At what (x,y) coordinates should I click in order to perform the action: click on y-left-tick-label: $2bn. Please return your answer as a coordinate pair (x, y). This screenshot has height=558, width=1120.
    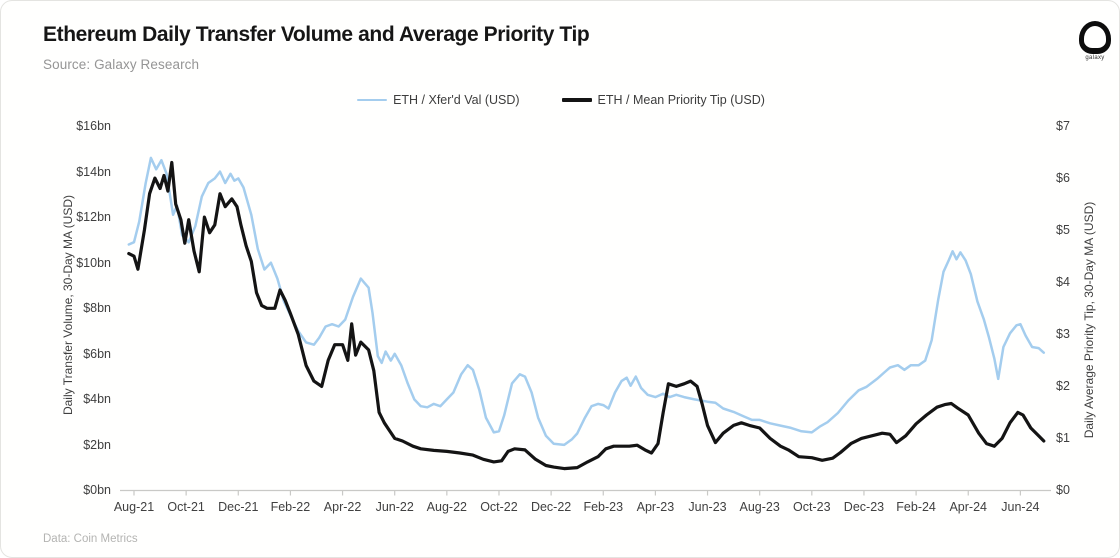
    Looking at the image, I should click on (97, 444).